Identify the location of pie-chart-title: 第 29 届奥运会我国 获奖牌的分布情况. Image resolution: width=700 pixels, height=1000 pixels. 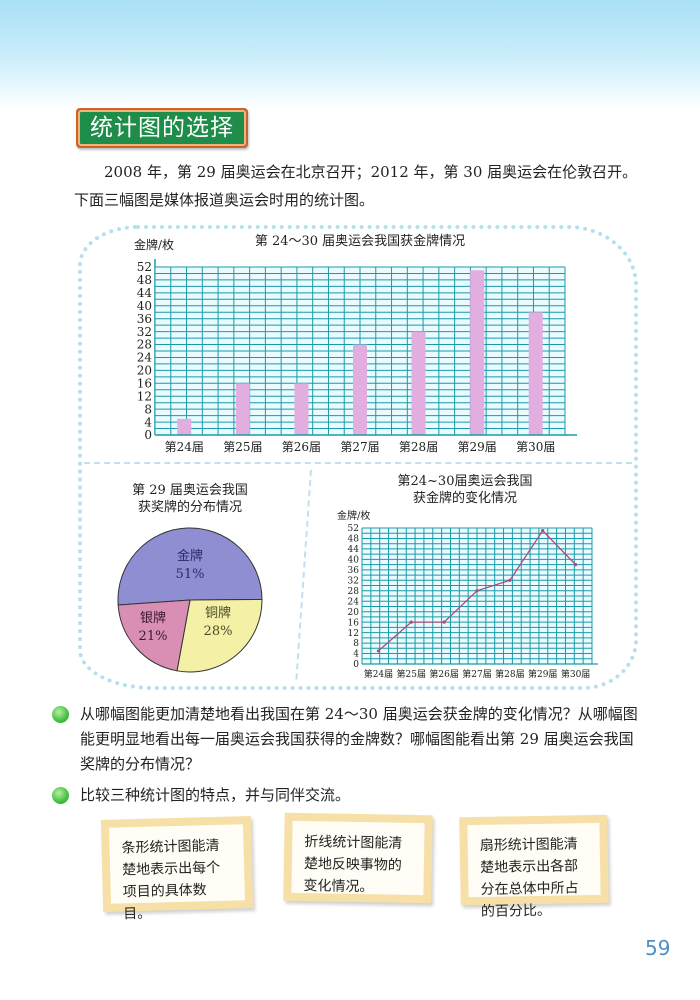
(190, 499).